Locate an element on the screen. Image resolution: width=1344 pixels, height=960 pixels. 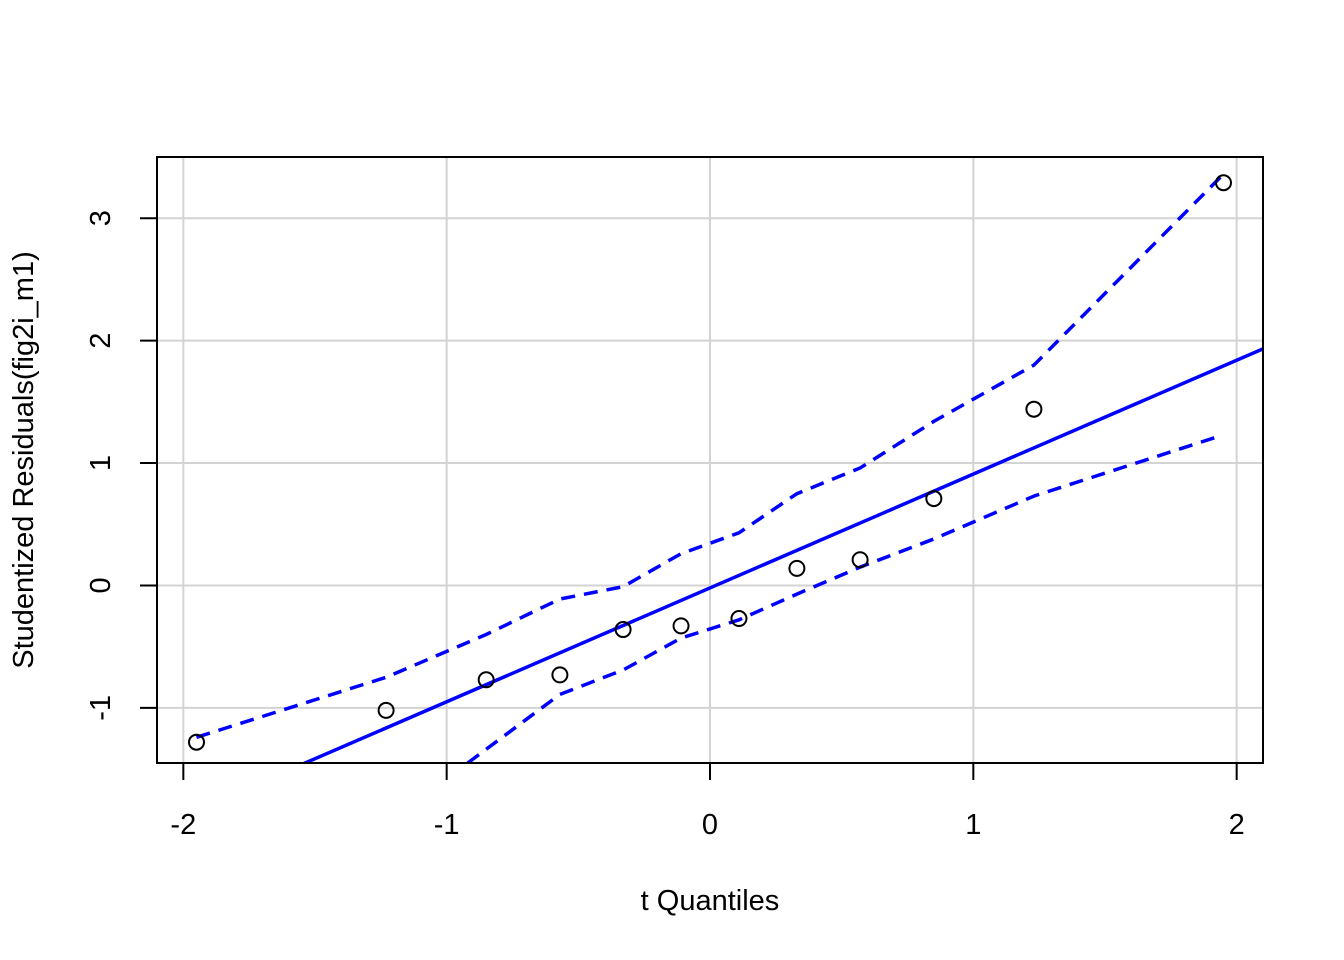
x-tick-label: 1 is located at coordinates (973, 825).